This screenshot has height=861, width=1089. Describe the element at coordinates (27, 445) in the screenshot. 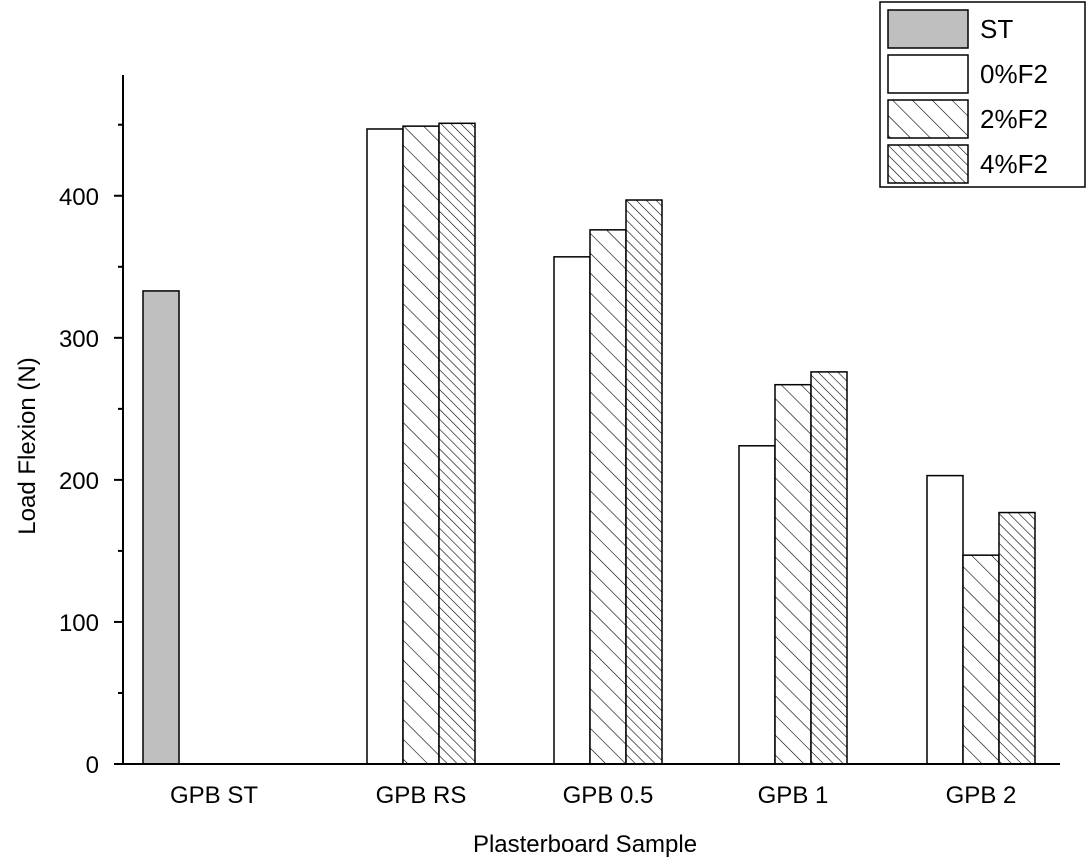

I see `y-axis-title: Load Flexion (N)` at that location.